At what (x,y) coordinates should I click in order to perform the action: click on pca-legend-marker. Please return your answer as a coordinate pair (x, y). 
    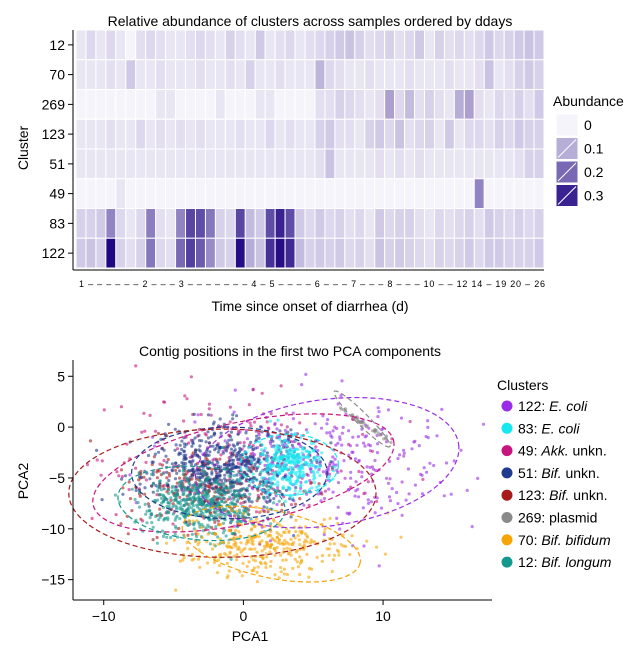
    Looking at the image, I should click on (507, 451).